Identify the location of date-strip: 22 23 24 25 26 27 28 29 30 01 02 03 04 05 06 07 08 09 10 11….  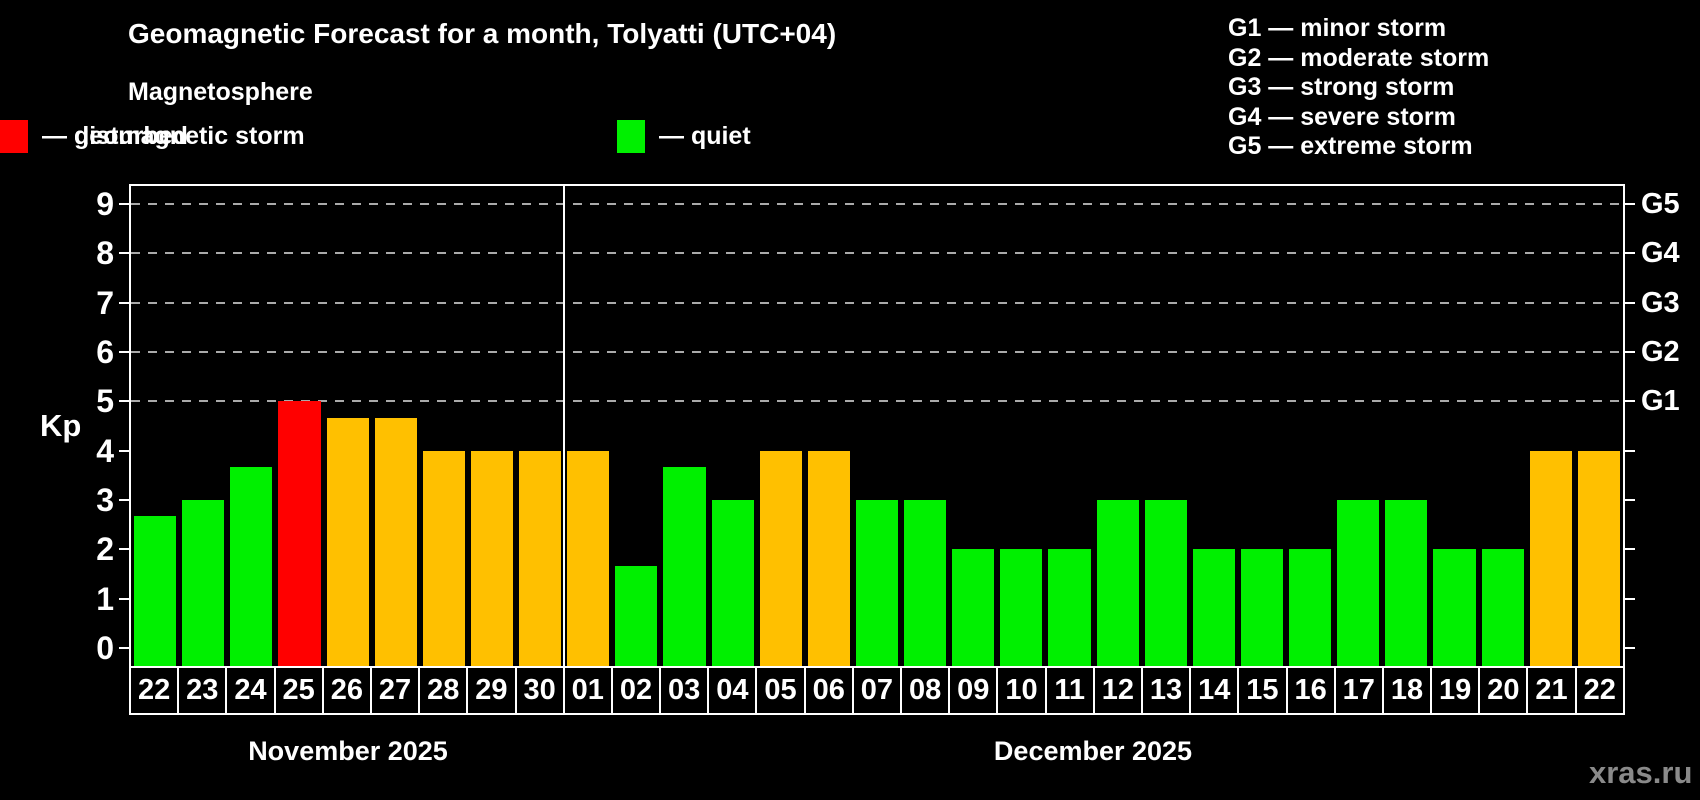
(877, 690).